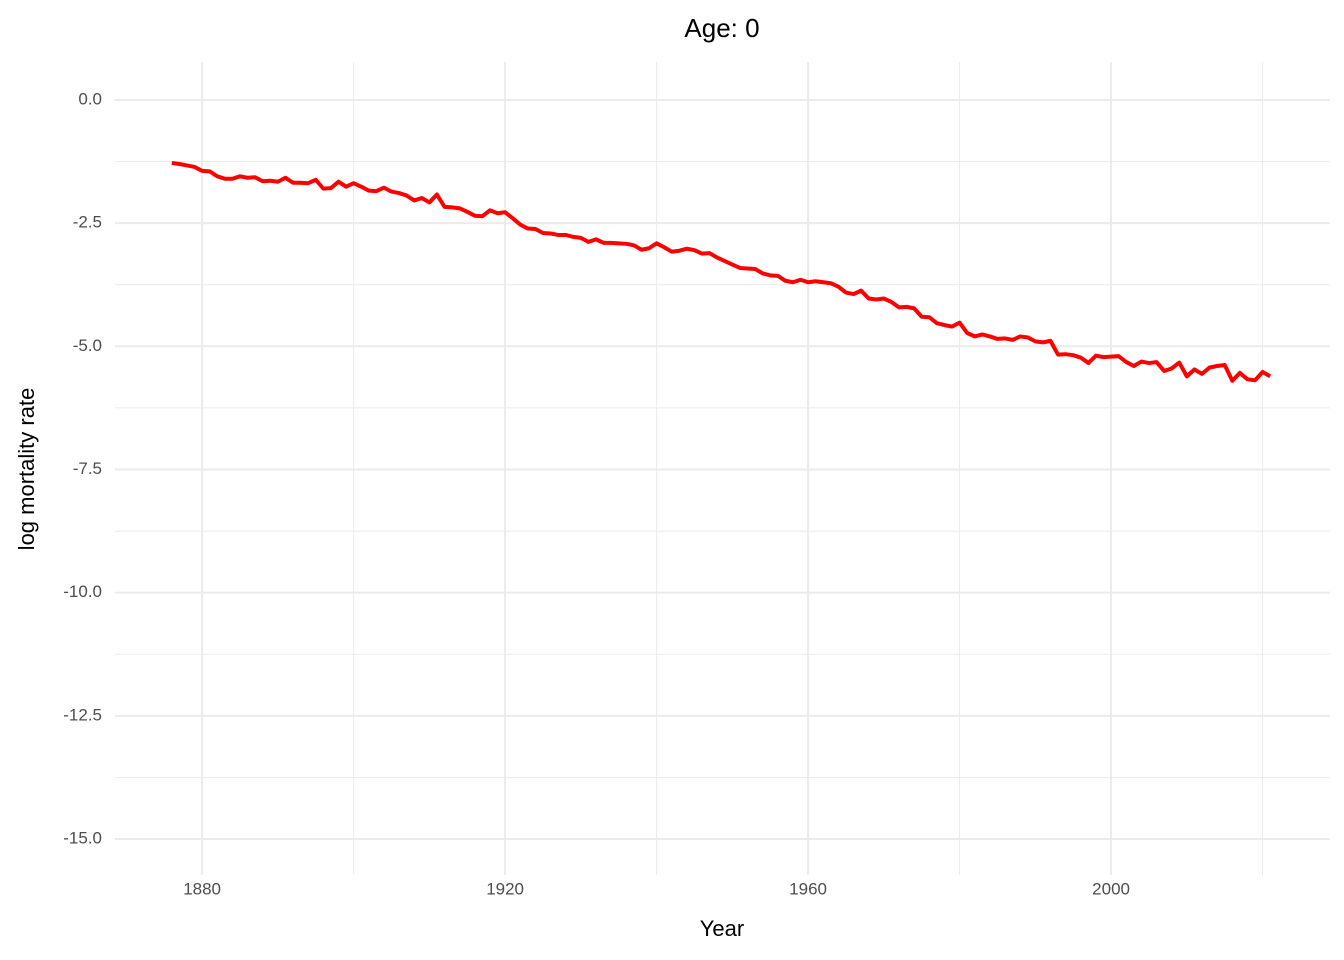  Describe the element at coordinates (202, 888) in the screenshot. I see `x-tick-label: 1880` at that location.